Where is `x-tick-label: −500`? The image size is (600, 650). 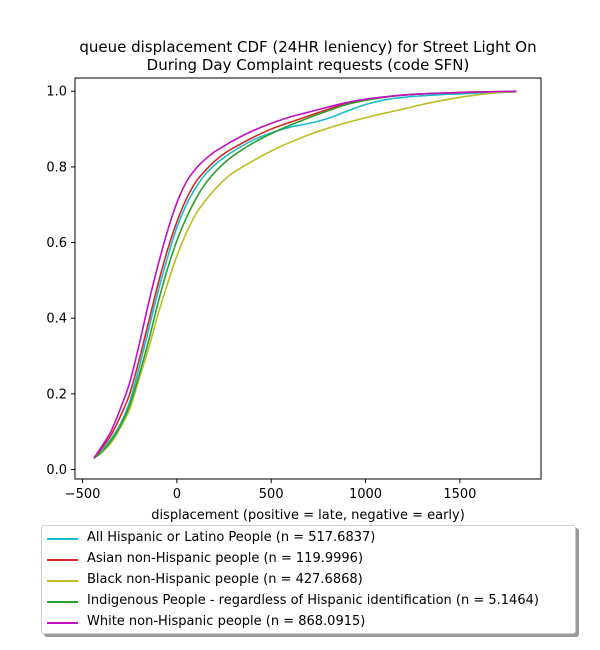
x-tick-label: −500 is located at coordinates (83, 494).